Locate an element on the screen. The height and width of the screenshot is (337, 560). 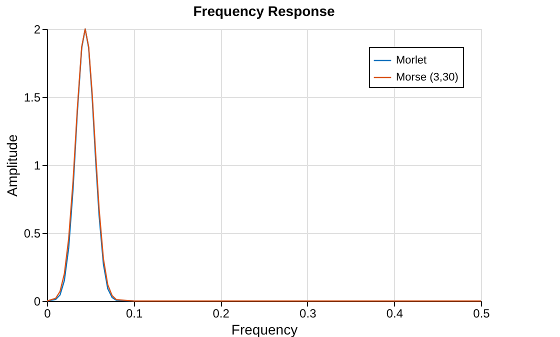
x-tick-label: 0.1 is located at coordinates (134, 313).